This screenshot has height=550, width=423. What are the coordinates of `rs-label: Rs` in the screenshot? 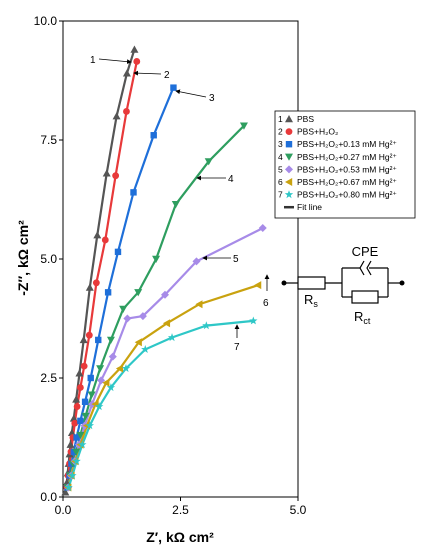 It's located at (311, 300).